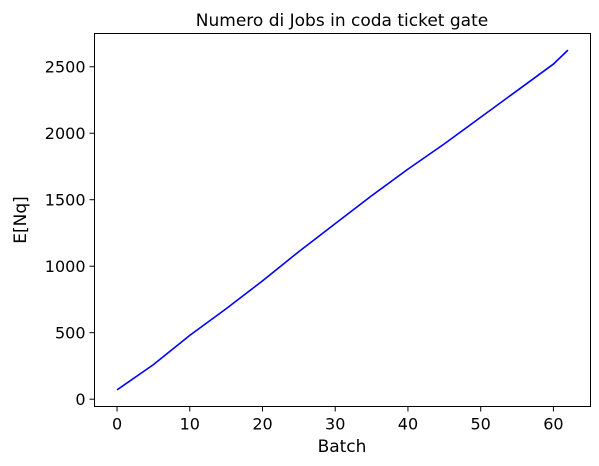  I want to click on y-axis: 0 500 1000 1500 2000 2500, so click(70, 233).